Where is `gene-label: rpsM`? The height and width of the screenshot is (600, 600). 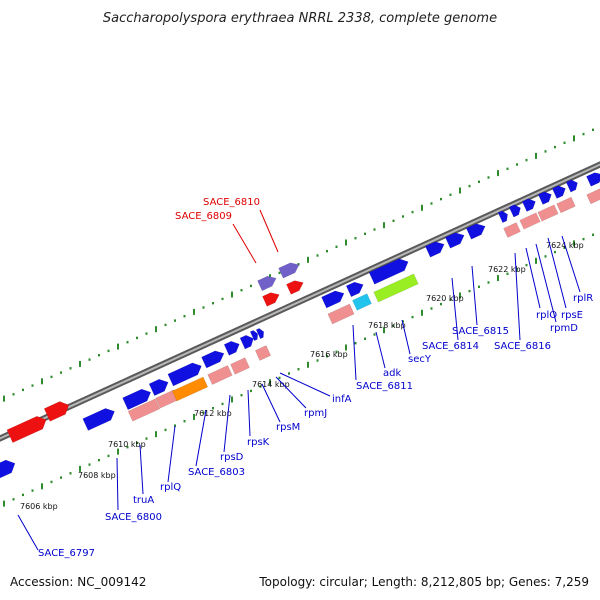
gene-label: rpsM is located at coordinates (288, 427).